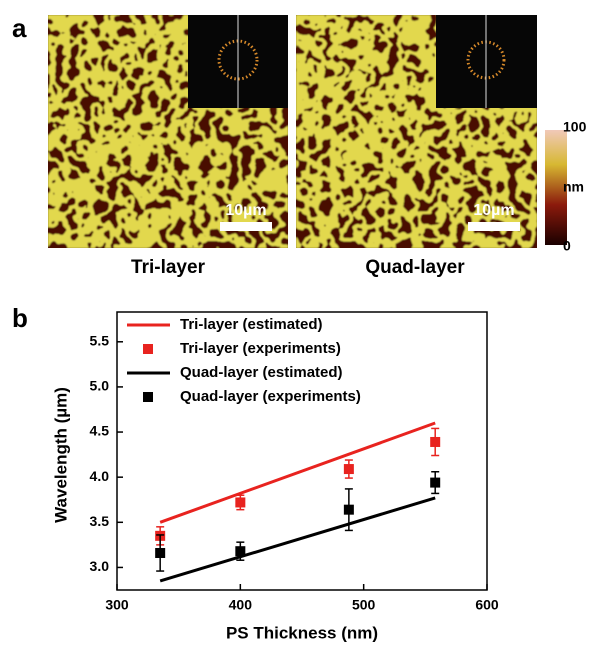  Describe the element at coordinates (364, 605) in the screenshot. I see `x-tick-label: 500` at that location.